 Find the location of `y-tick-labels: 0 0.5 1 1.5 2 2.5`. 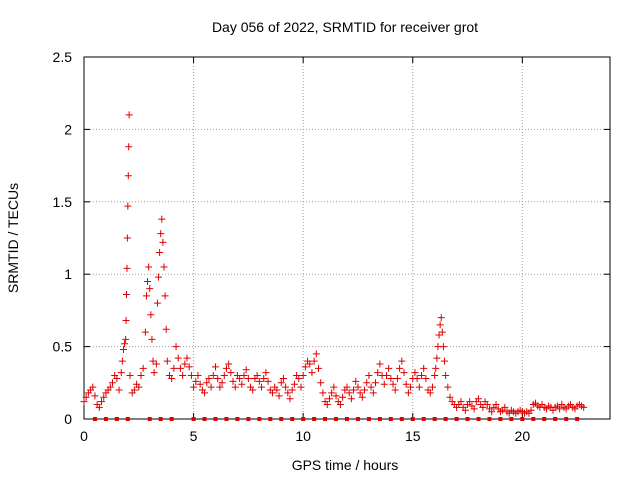

y-tick-labels: 0 0.5 1 1.5 2 2.5 is located at coordinates (63, 238).